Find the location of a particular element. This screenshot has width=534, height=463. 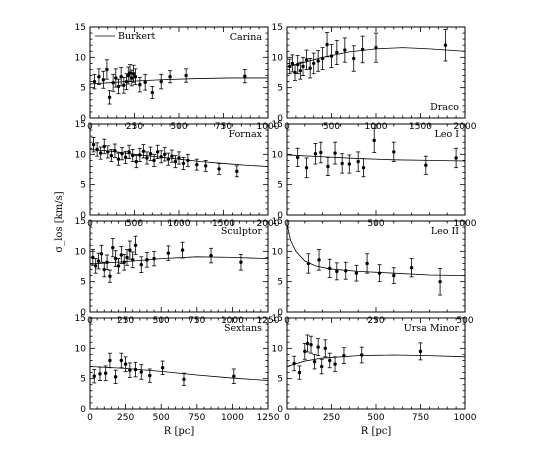

x-tick-label-sextans: 500 is located at coordinates (161, 418).